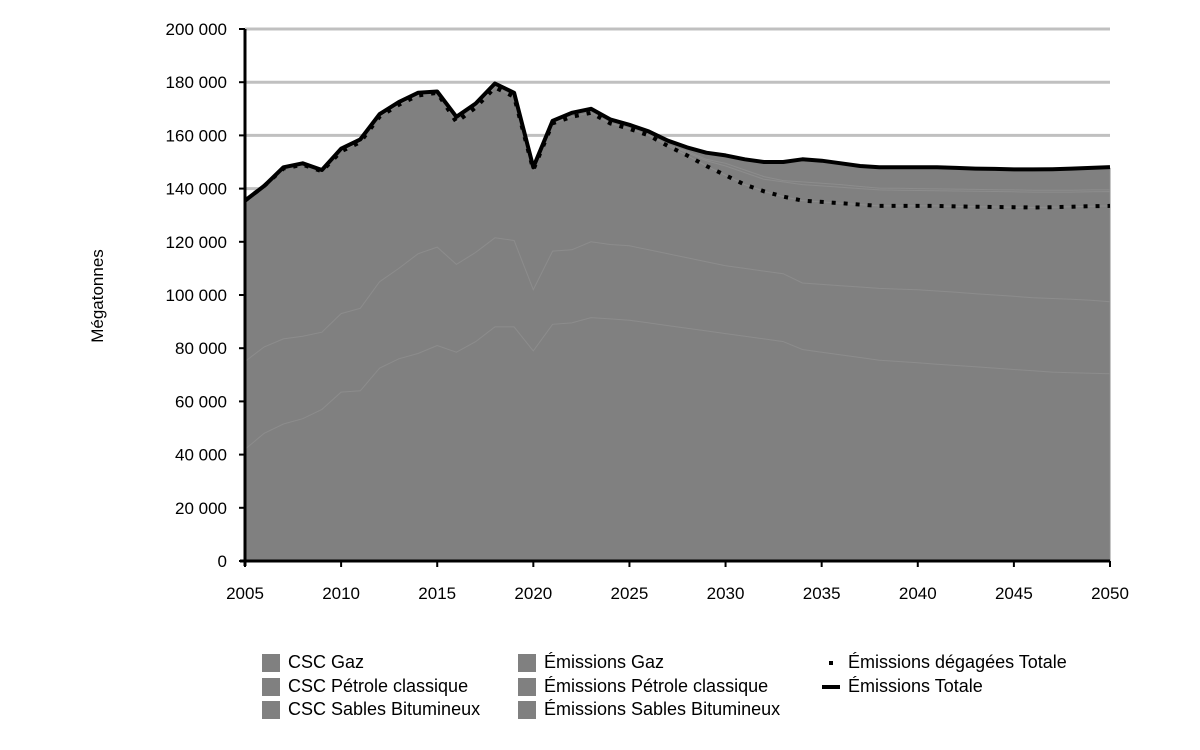 Image resolution: width=1200 pixels, height=750 pixels. Describe the element at coordinates (196, 189) in the screenshot. I see `y-tick-label: 140 000` at that location.